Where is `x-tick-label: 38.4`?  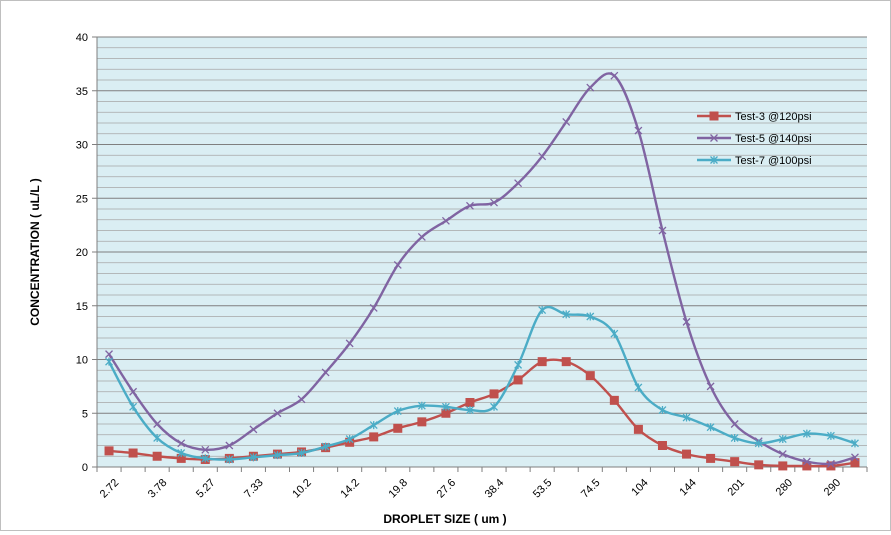 x-tick-label: 38.4 is located at coordinates (495, 489).